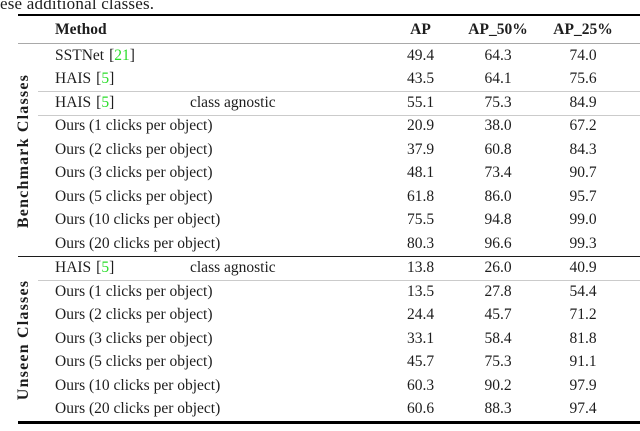 The width and height of the screenshot is (640, 431). I want to click on table-row: SSTNet [21] 49.4 64.3 74.0, so click(329, 56).